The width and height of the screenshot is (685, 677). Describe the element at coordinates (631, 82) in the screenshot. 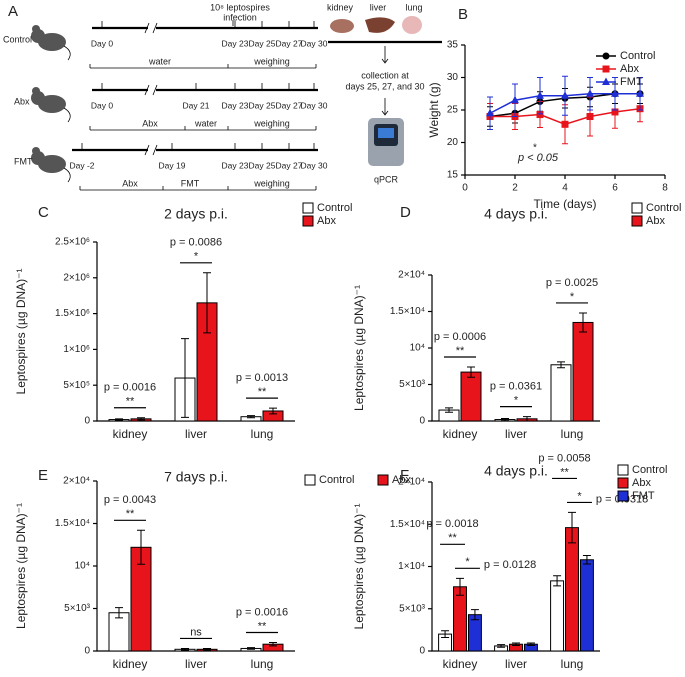

I see `legend-label: FMT` at that location.